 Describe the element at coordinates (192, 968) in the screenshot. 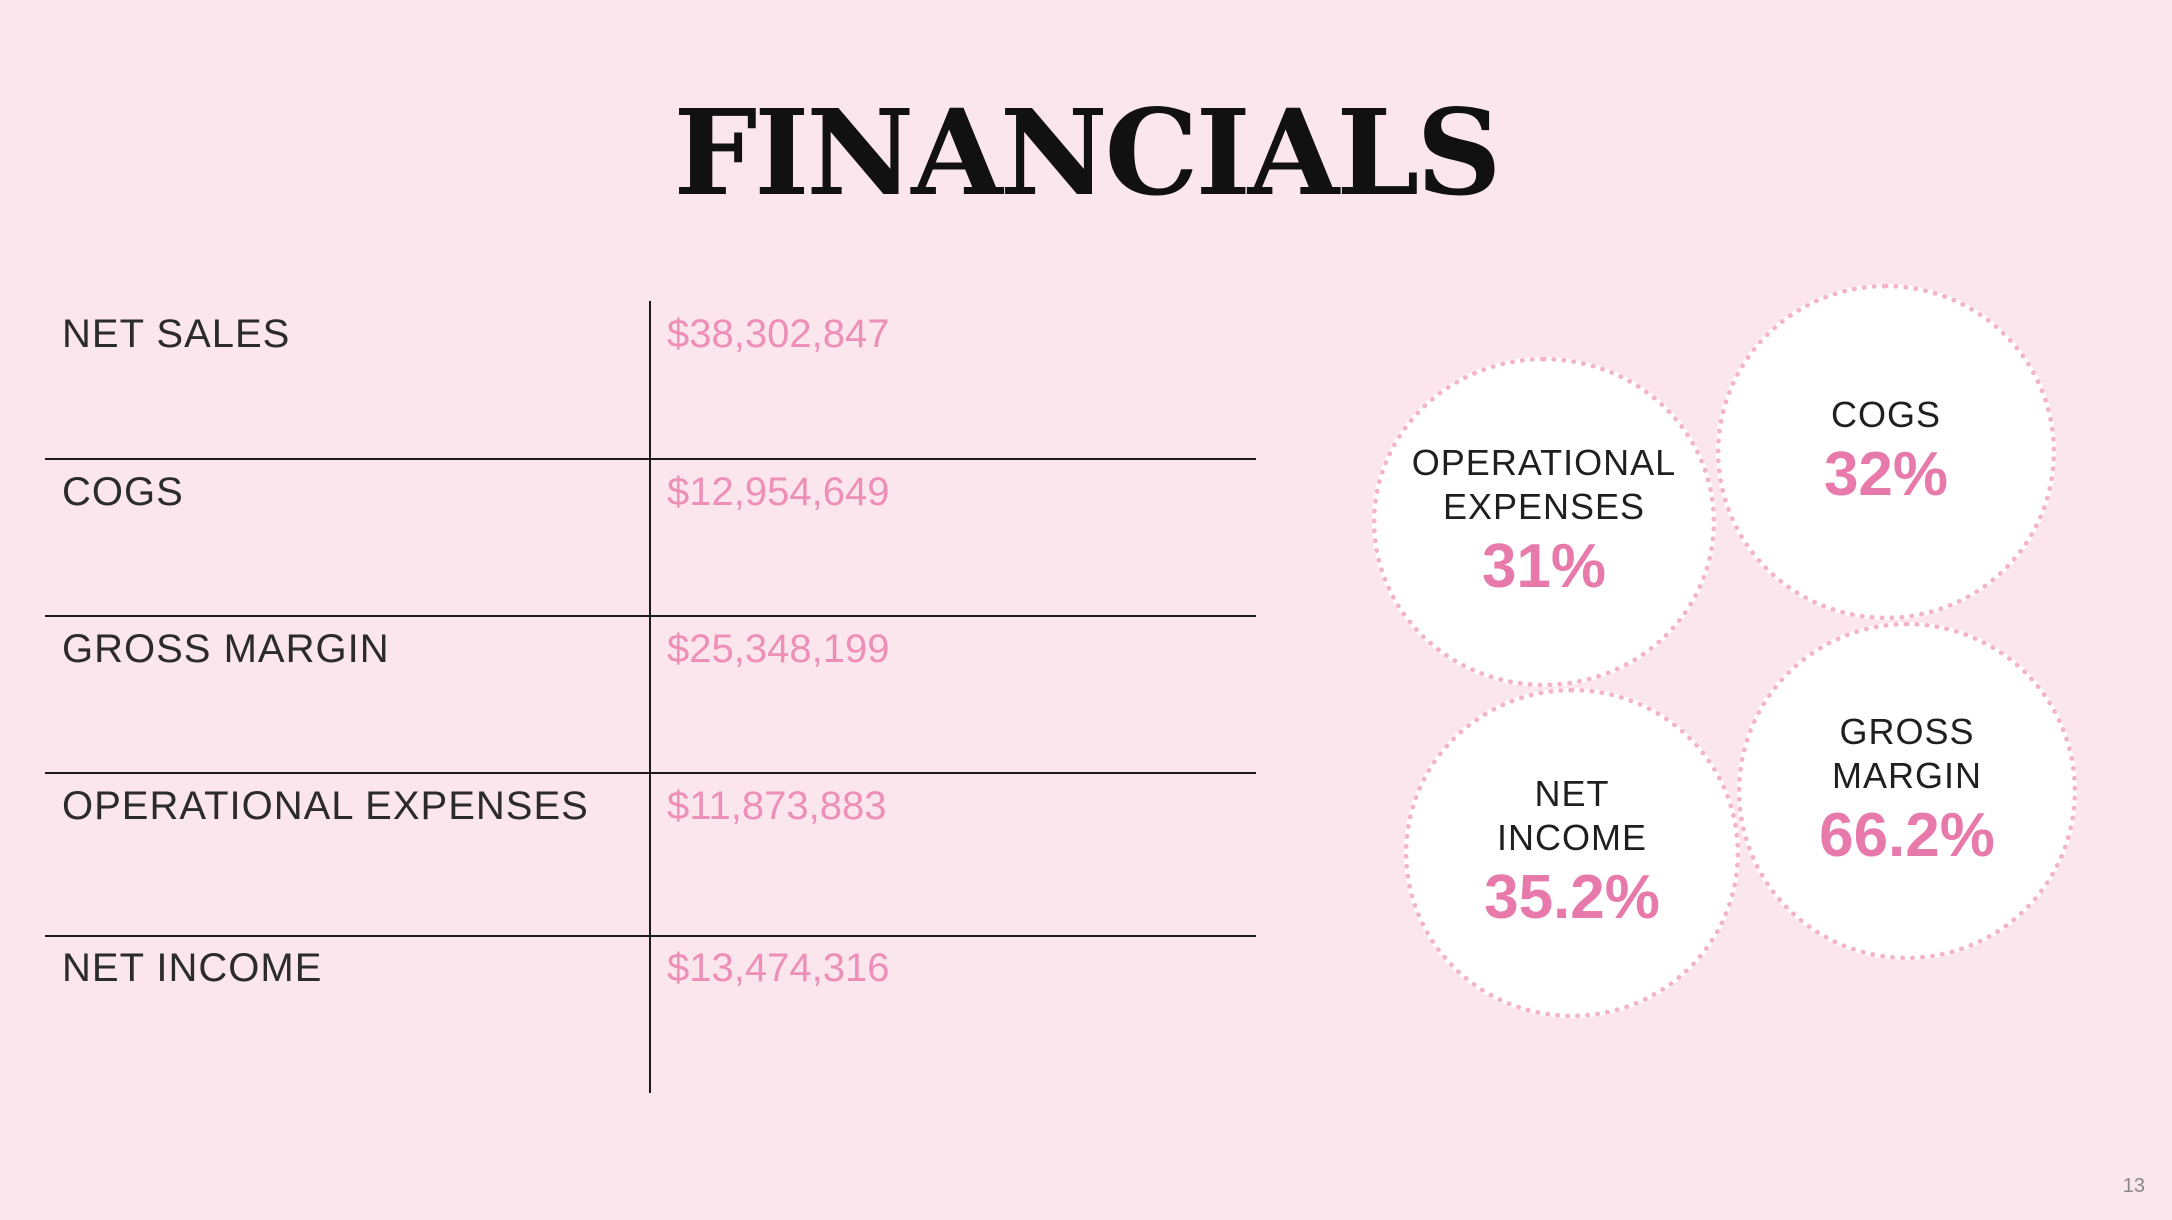

I see `row-label-net-income: NET INCOME` at that location.